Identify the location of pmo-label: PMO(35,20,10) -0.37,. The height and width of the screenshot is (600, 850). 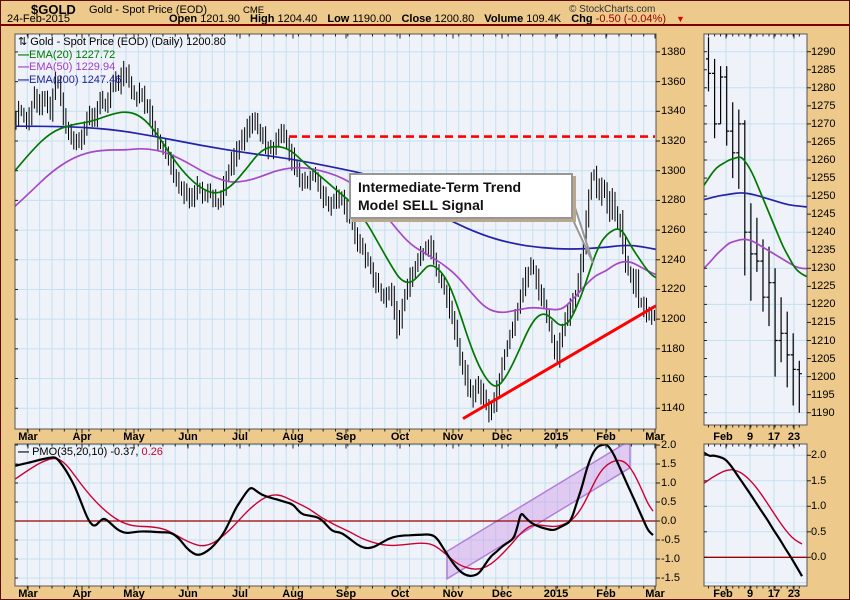
(85, 452).